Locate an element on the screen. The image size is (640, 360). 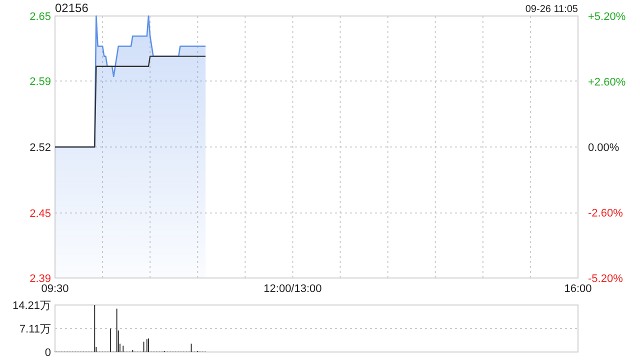
y2-tick-label: -2.60% is located at coordinates (606, 214).